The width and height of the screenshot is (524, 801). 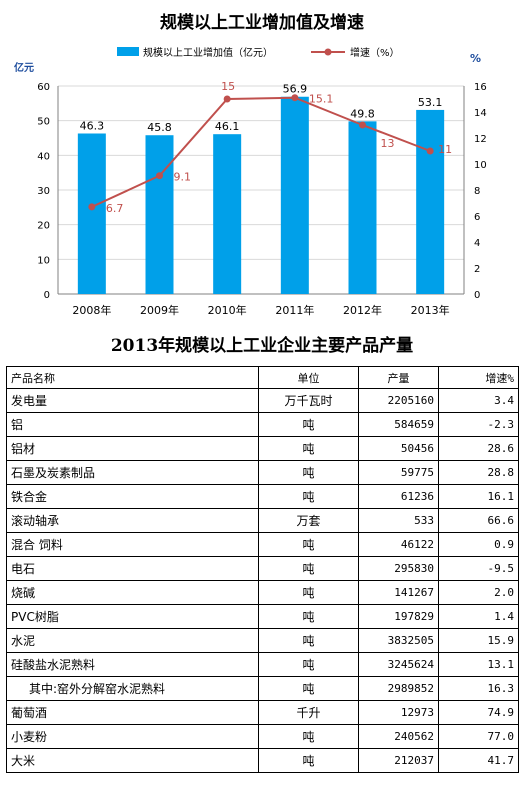 I want to click on cell-growth: 2.0, so click(x=478, y=592).